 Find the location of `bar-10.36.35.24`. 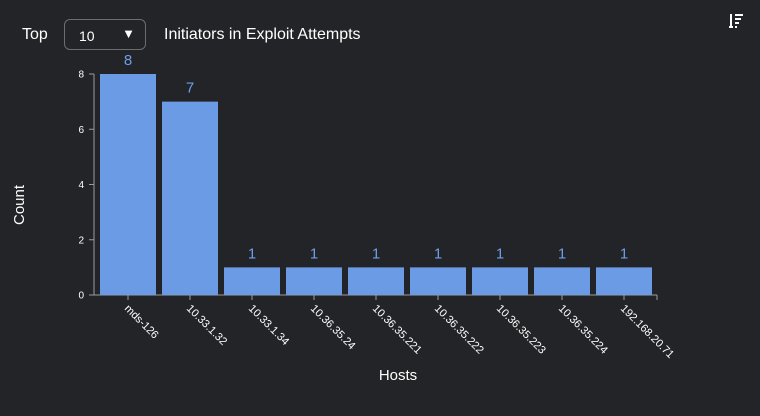

bar-10.36.35.24 is located at coordinates (314, 281).